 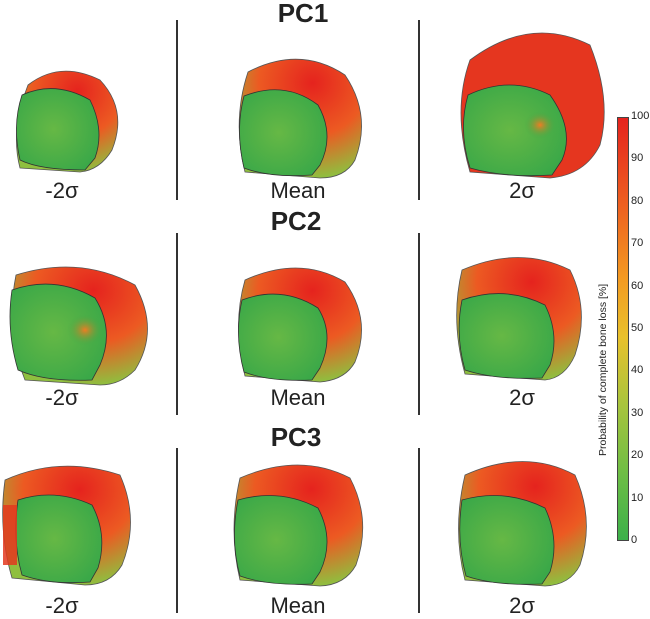 I want to click on colorbar-gradient, so click(x=623, y=329).